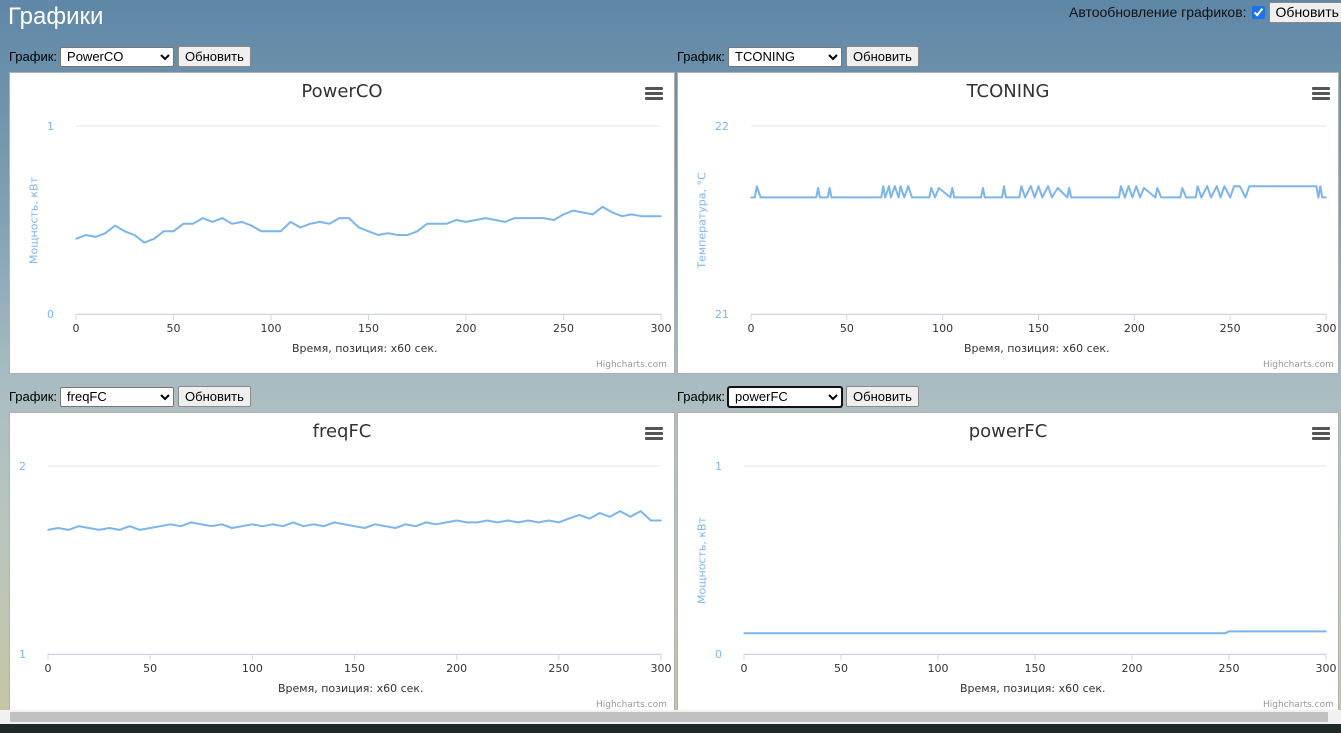 This screenshot has height=733, width=1341. What do you see at coordinates (1258, 12) in the screenshot?
I see `auto-refresh-checkbox` at bounding box center [1258, 12].